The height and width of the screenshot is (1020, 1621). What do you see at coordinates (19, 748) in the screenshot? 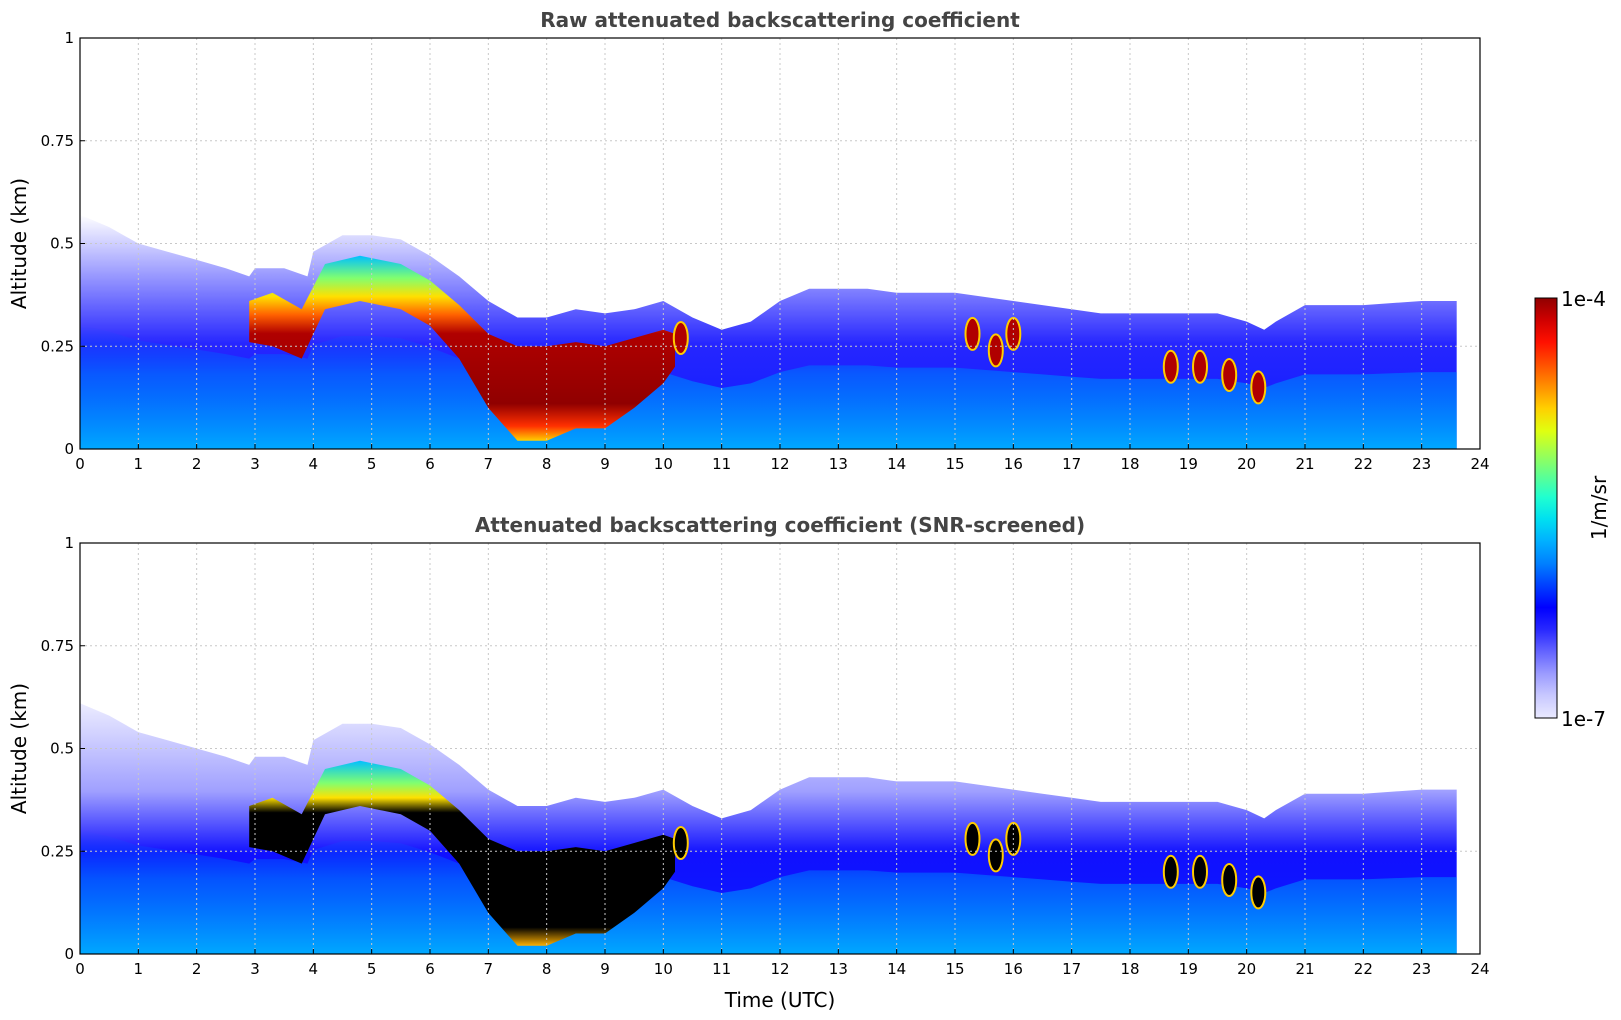
I see `panel-screened-ylabel: Altitude (km)` at bounding box center [19, 748].